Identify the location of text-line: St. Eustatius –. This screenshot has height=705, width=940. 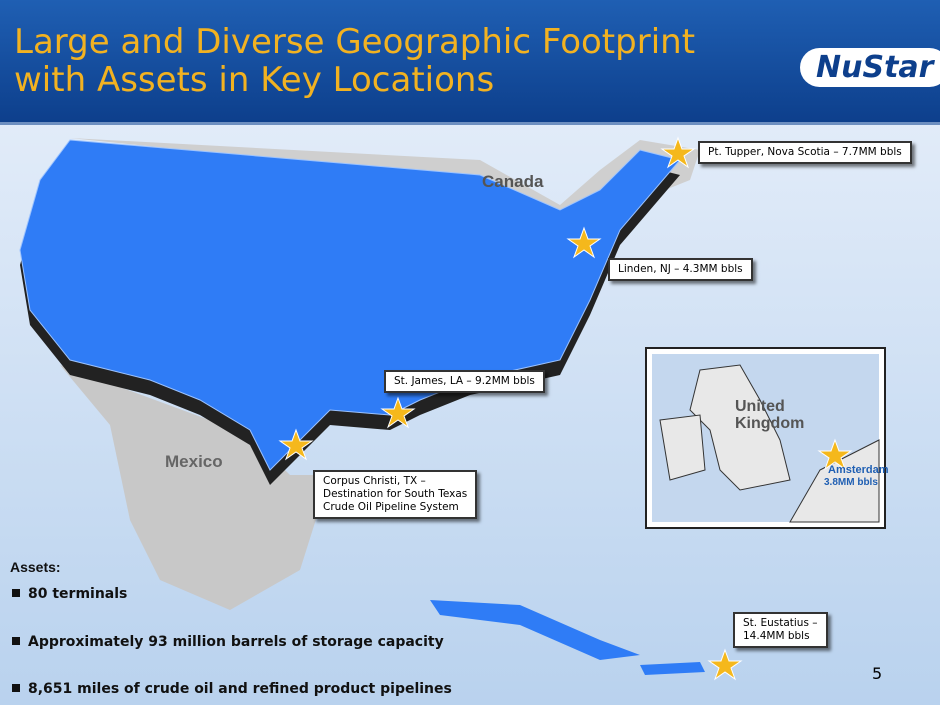
(780, 623).